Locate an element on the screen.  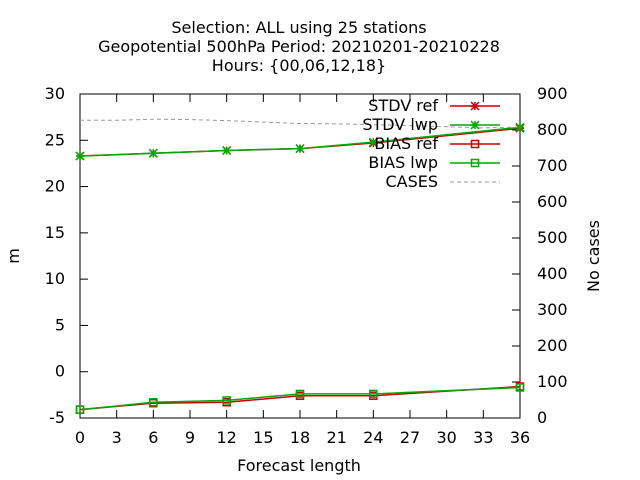
x-tick-label: 0 is located at coordinates (80, 437).